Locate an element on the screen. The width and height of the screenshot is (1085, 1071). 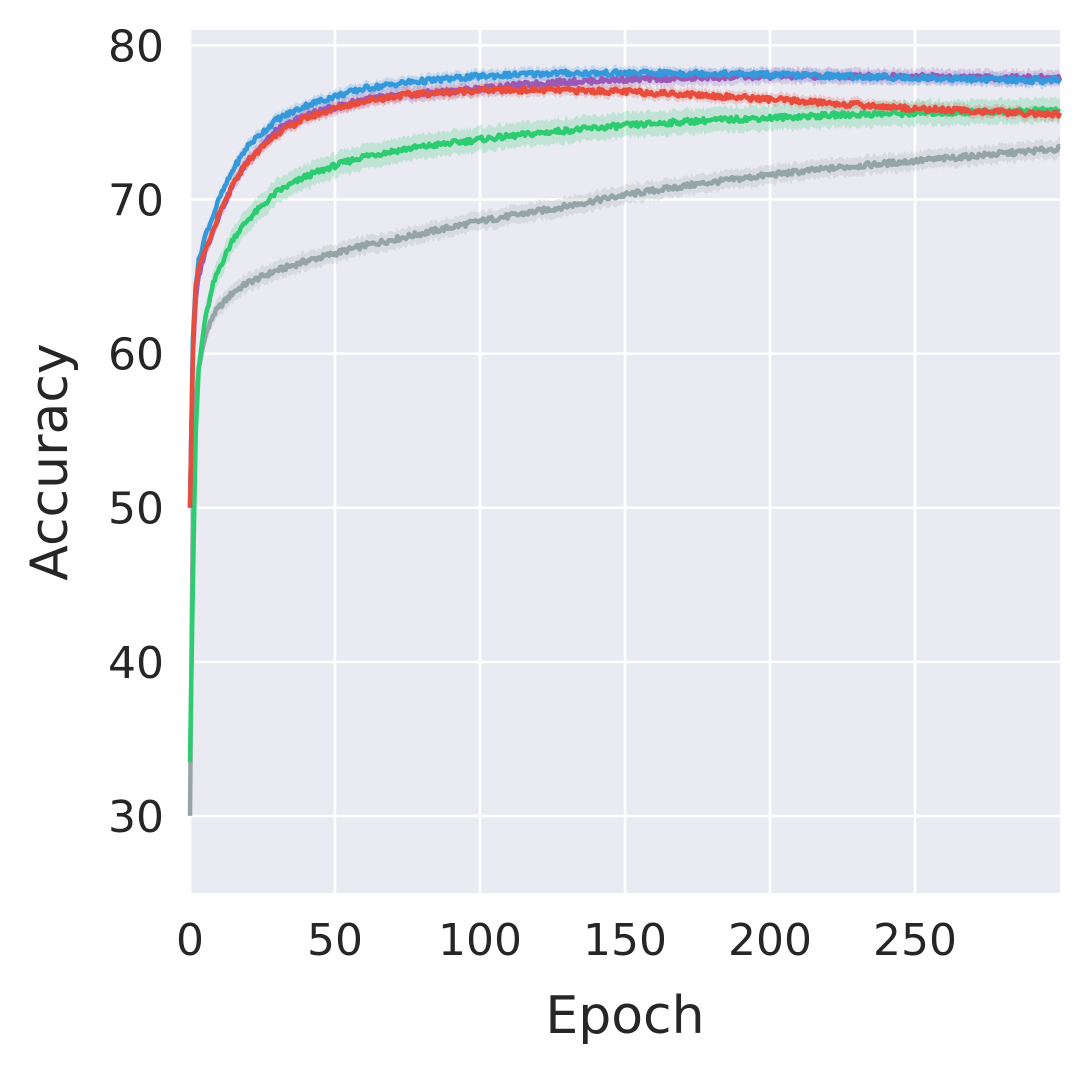
x-tick-label: 250 is located at coordinates (915, 940).